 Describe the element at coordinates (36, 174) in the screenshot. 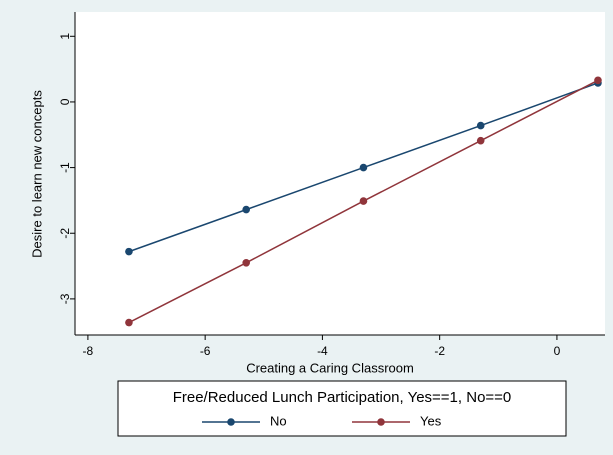

I see `y-axis-title: Desire to learn new concepts` at that location.